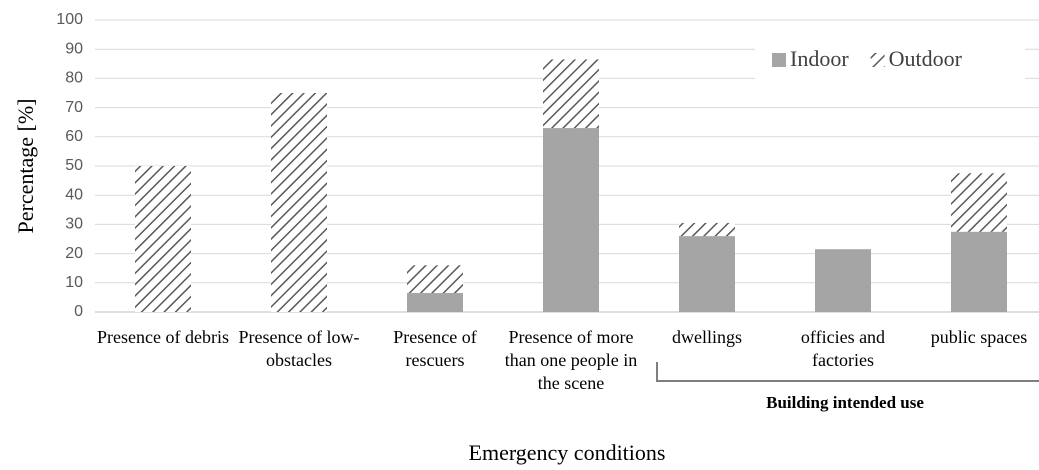 This screenshot has width=1039, height=470. What do you see at coordinates (74, 253) in the screenshot?
I see `y-tick-label: 20` at bounding box center [74, 253].